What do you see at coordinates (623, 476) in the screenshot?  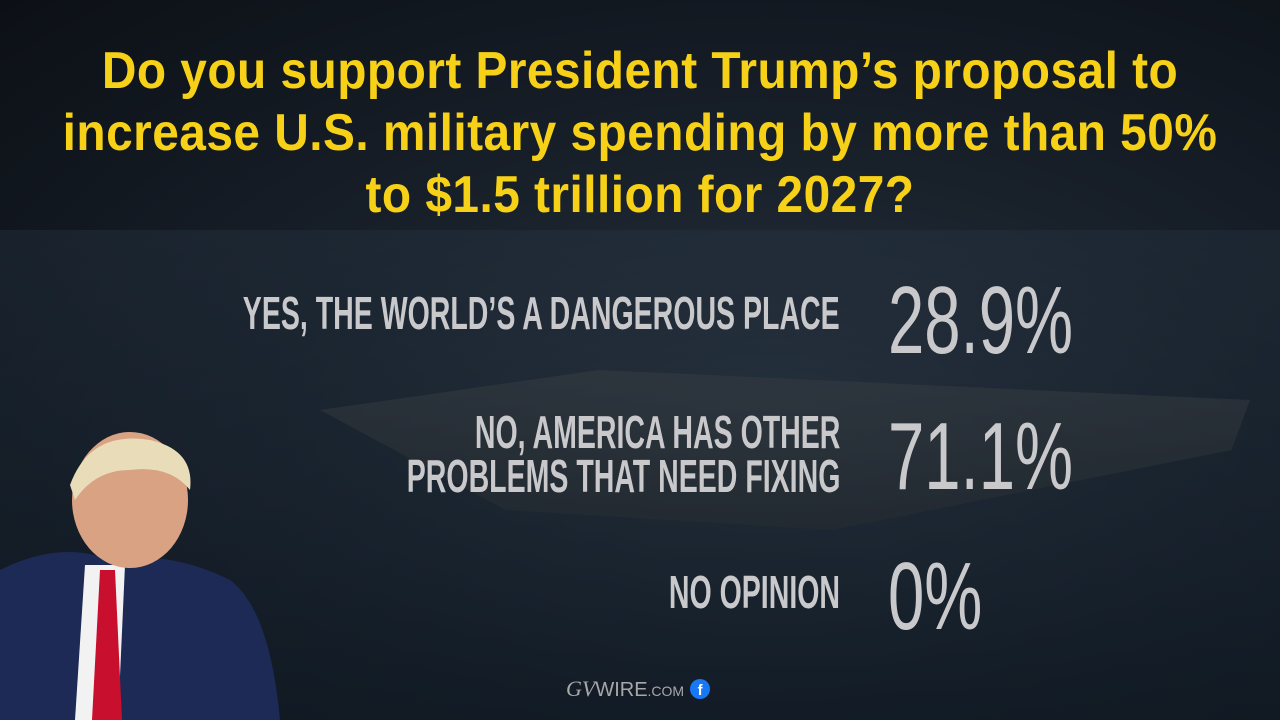 I see `label-line: problems that need fixing` at bounding box center [623, 476].